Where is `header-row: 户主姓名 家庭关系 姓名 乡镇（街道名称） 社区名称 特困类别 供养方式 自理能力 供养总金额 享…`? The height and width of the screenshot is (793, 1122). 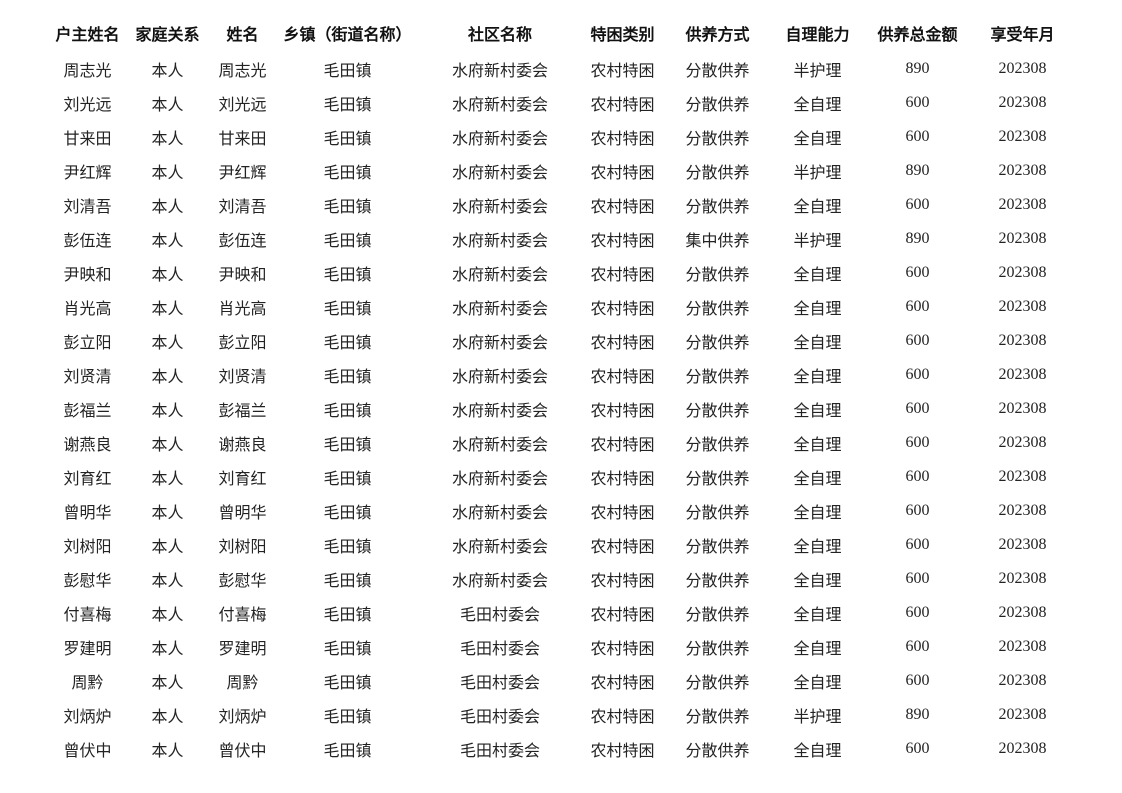
header-row: 户主姓名 家庭关系 姓名 乡镇（街道名称） 社区名称 特困类别 供养方式 自理能力 供养总金额 享… is located at coordinates (557, 33).